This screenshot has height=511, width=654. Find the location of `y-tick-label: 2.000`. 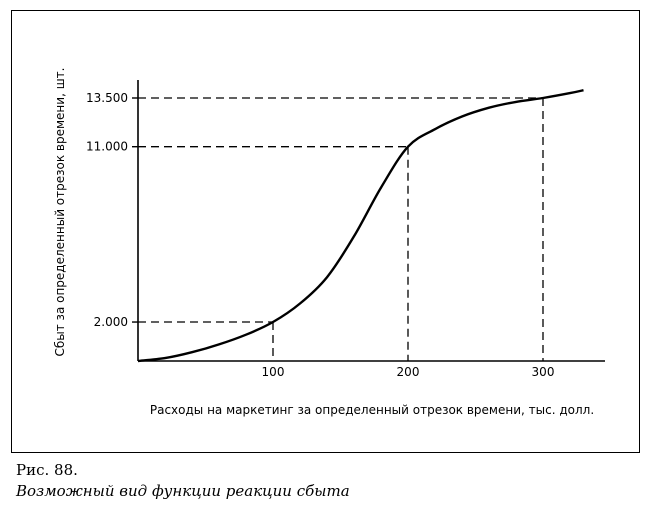

y-tick-label: 2.000 is located at coordinates (111, 322).